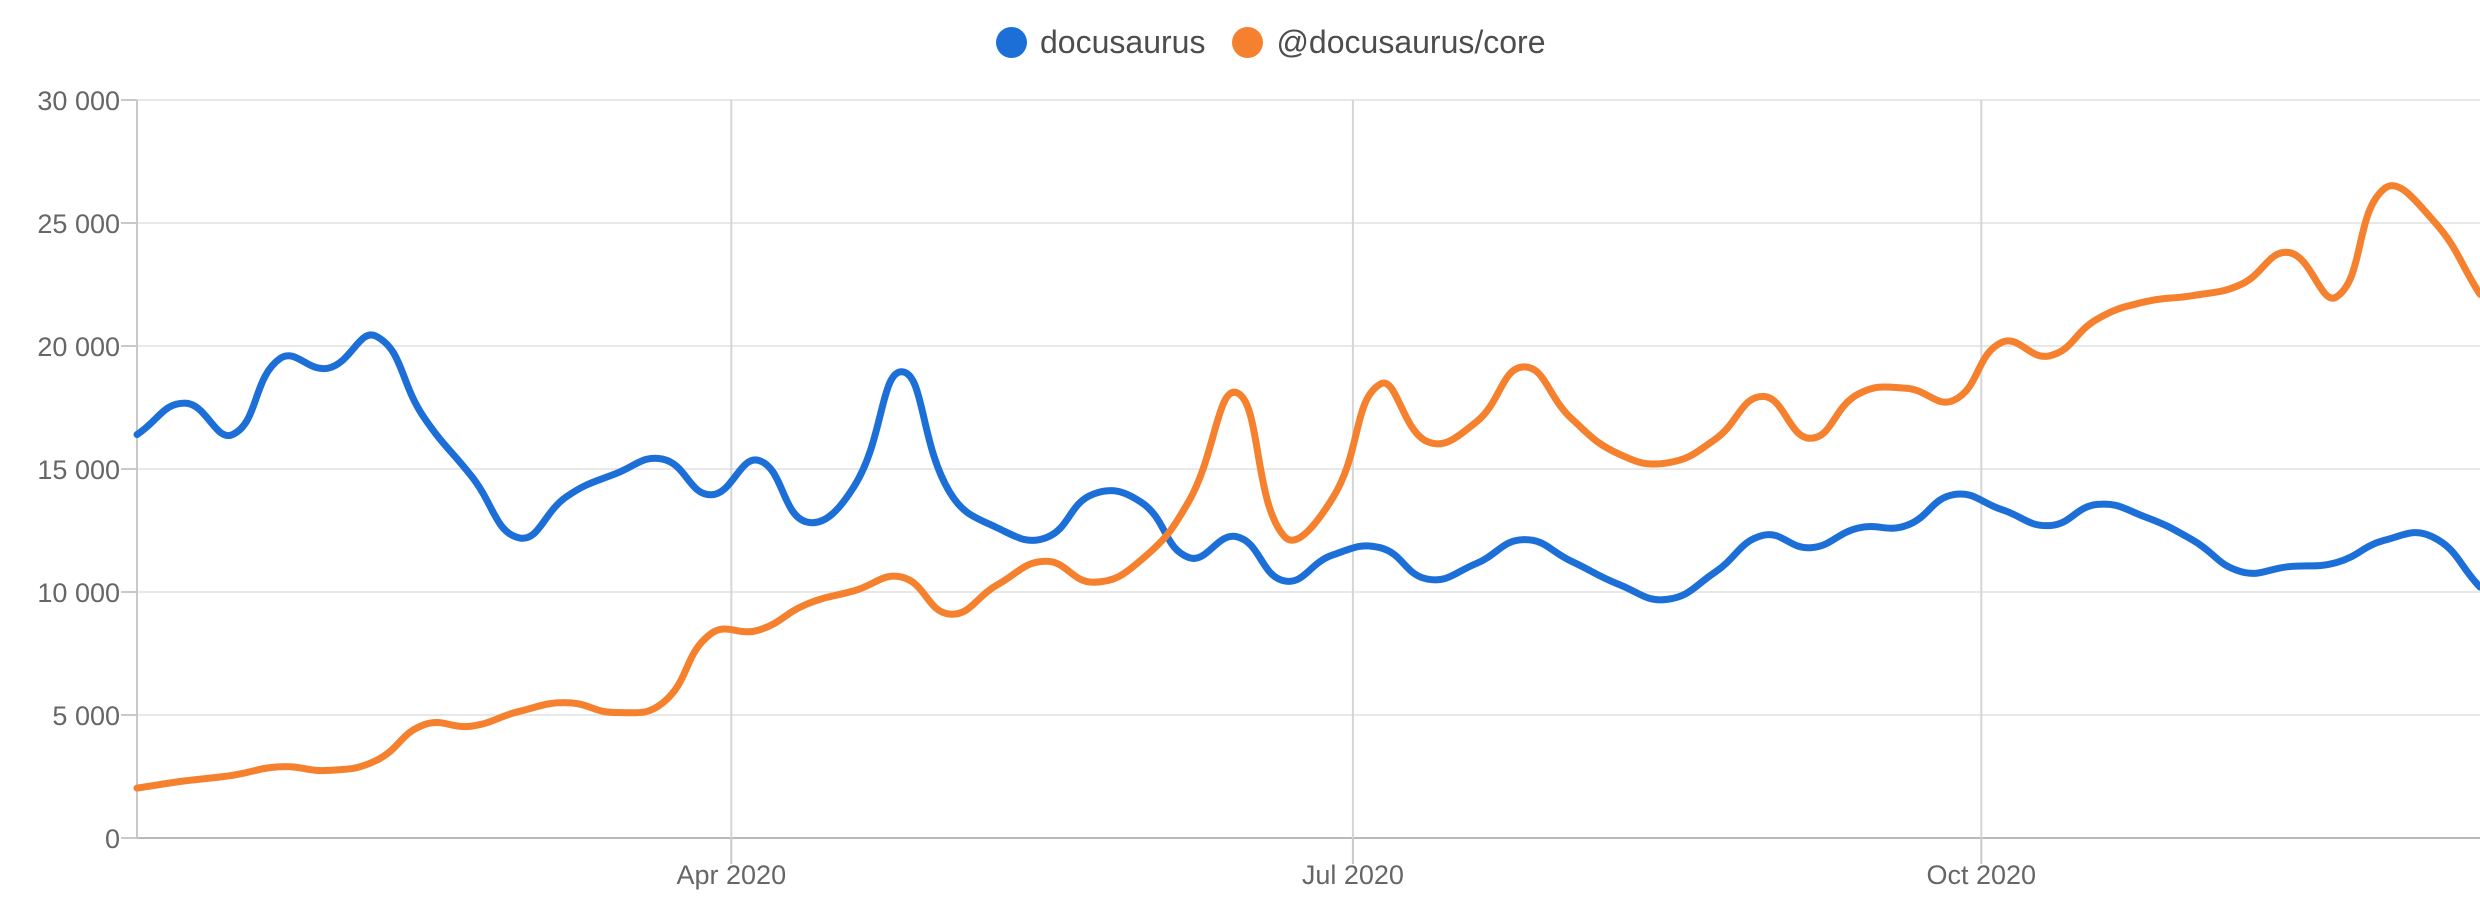  Describe the element at coordinates (78, 470) in the screenshot. I see `y-axis-tick-label: 15 000` at that location.